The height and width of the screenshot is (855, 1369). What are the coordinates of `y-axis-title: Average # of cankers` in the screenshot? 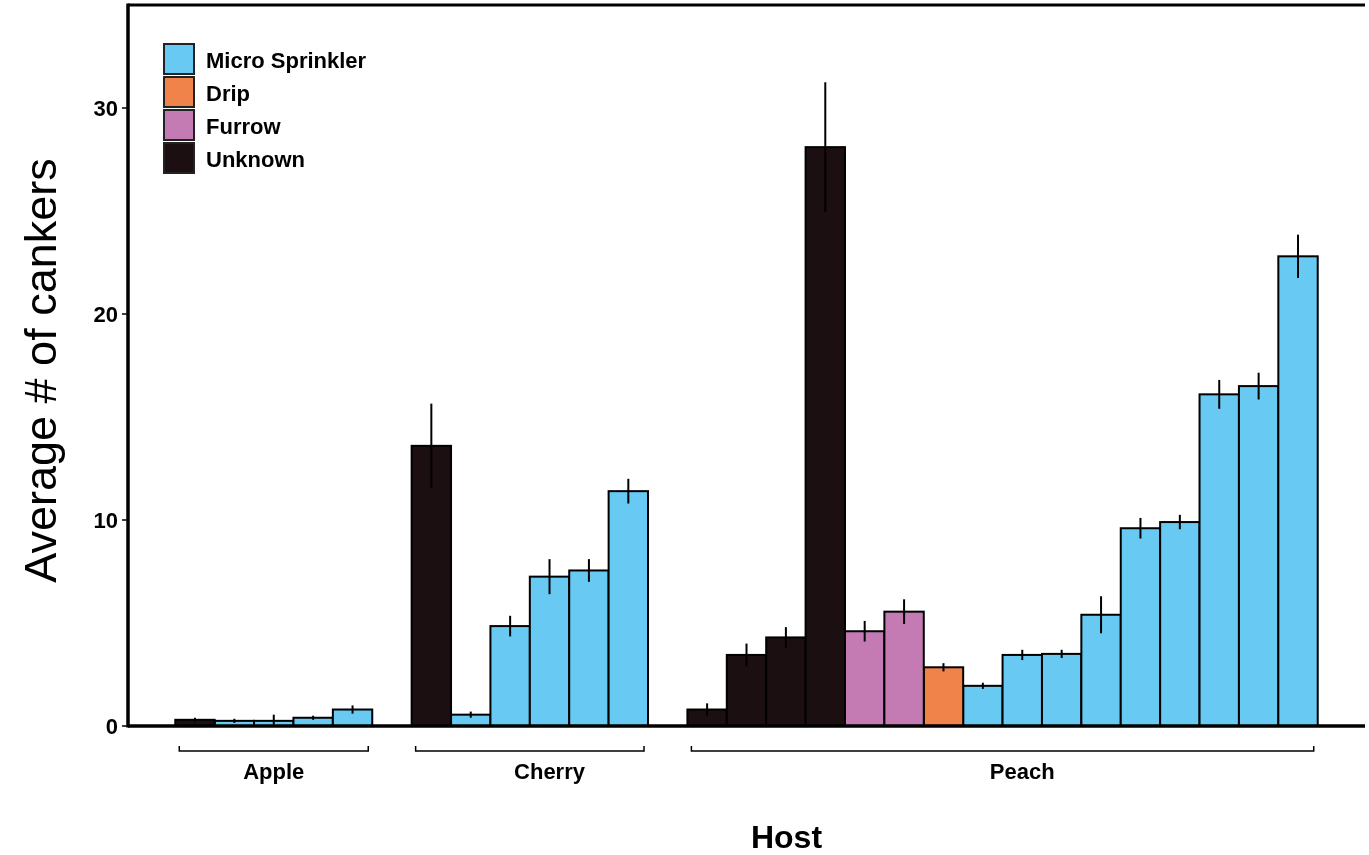 It's located at (40, 370).